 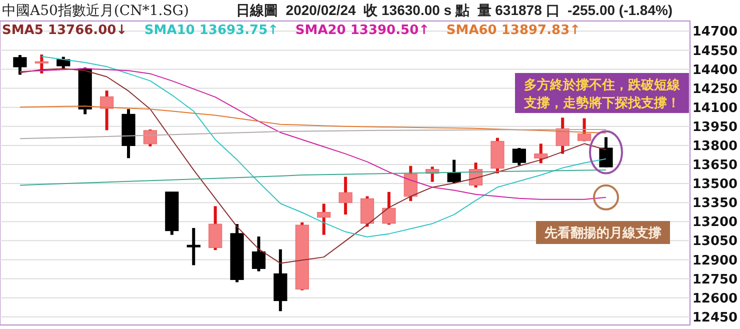 What do you see at coordinates (715, 146) in the screenshot?
I see `y-tick-label: 13800` at bounding box center [715, 146].